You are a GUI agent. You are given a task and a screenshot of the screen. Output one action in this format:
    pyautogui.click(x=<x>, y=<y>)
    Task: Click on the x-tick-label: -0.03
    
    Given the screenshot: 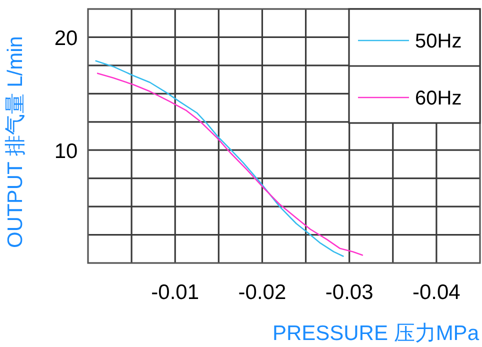 What is the action you would take?
    pyautogui.click(x=349, y=292)
    